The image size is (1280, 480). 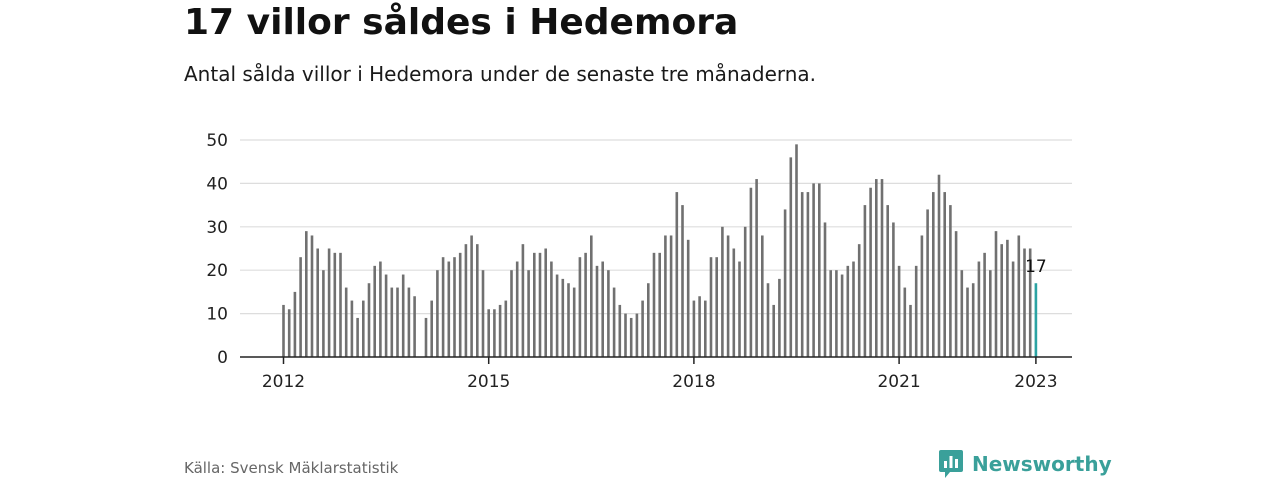 I want to click on highlight-value-label: 17, so click(x=1036, y=267).